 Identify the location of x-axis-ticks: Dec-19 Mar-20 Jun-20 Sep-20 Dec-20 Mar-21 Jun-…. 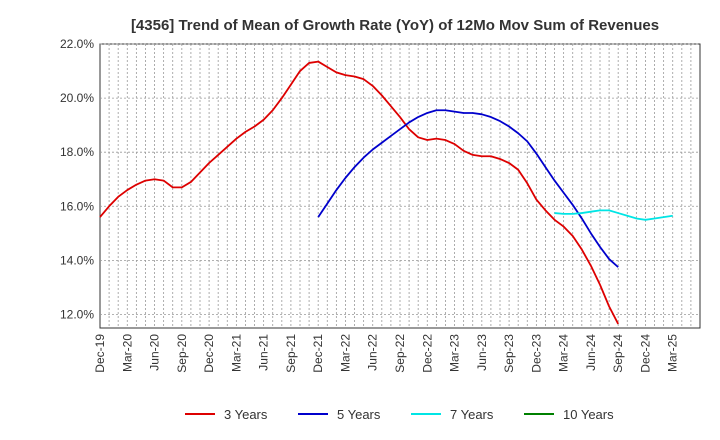
(386, 353).